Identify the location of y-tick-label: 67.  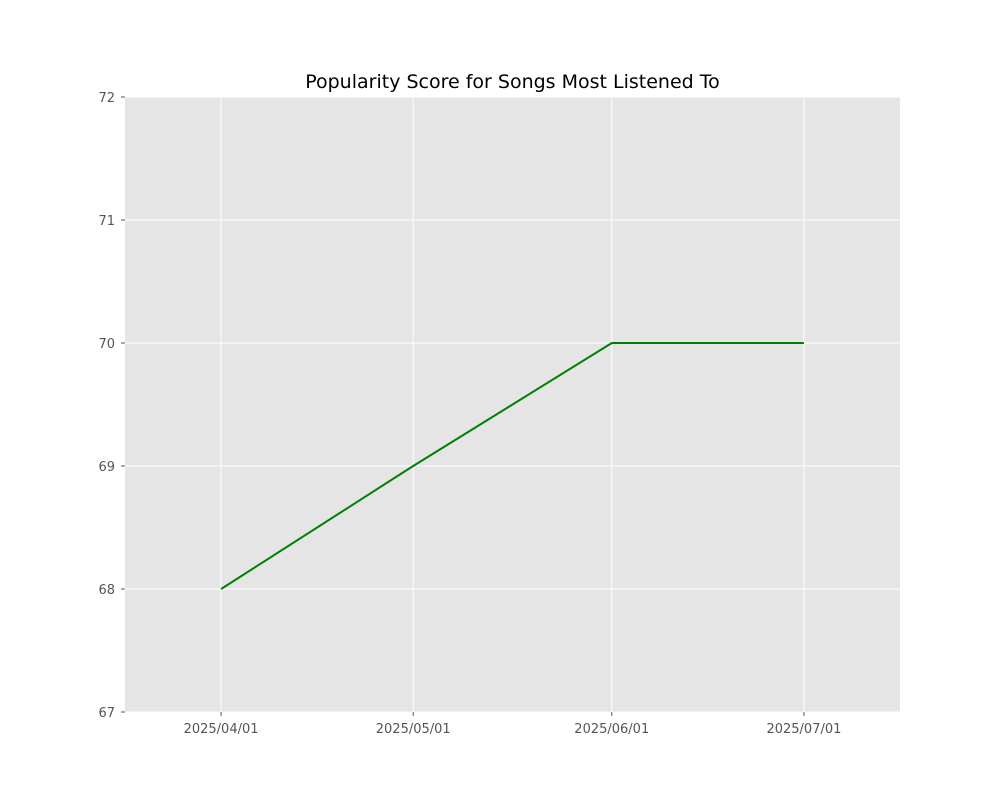
(106, 713).